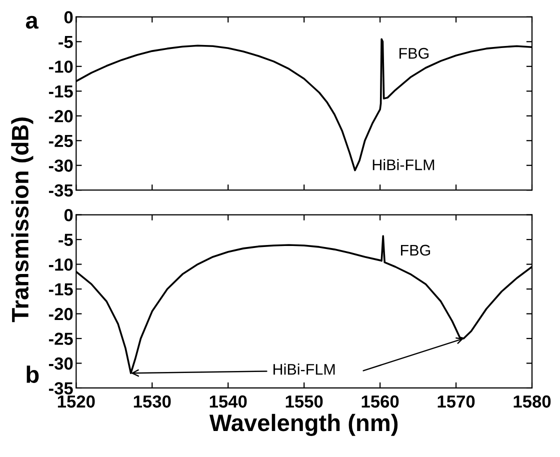 The image size is (560, 457). I want to click on x-tick-label: 1520, so click(76, 401).